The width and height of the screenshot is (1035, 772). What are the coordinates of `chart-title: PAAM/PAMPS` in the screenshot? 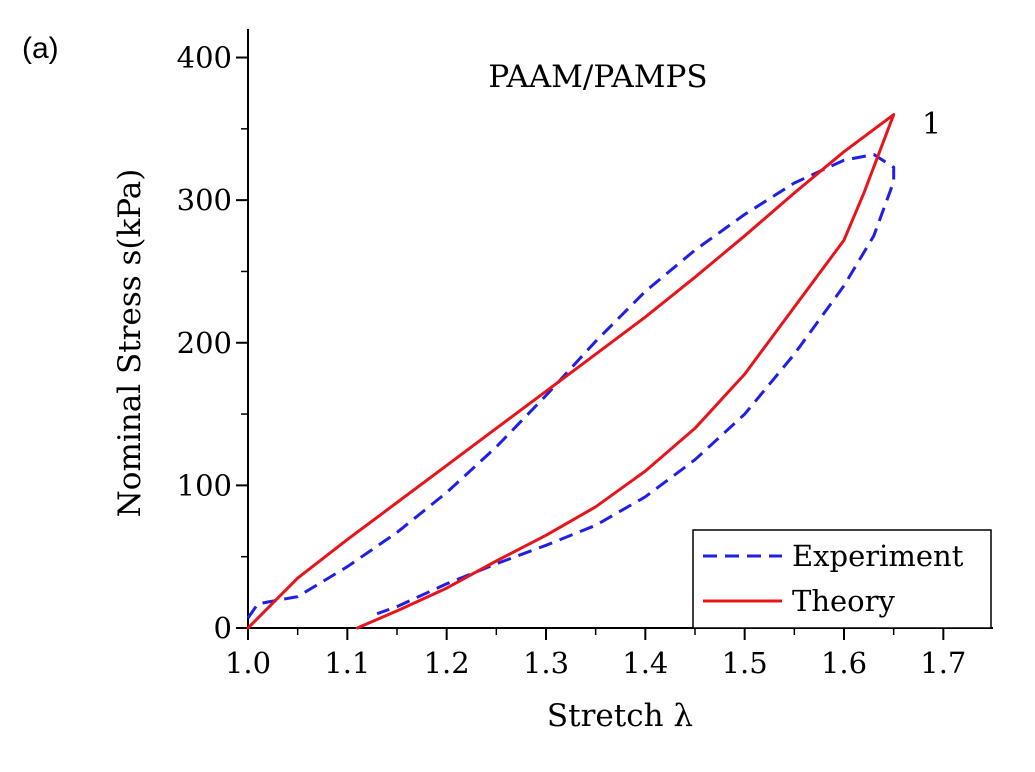 It's located at (597, 77).